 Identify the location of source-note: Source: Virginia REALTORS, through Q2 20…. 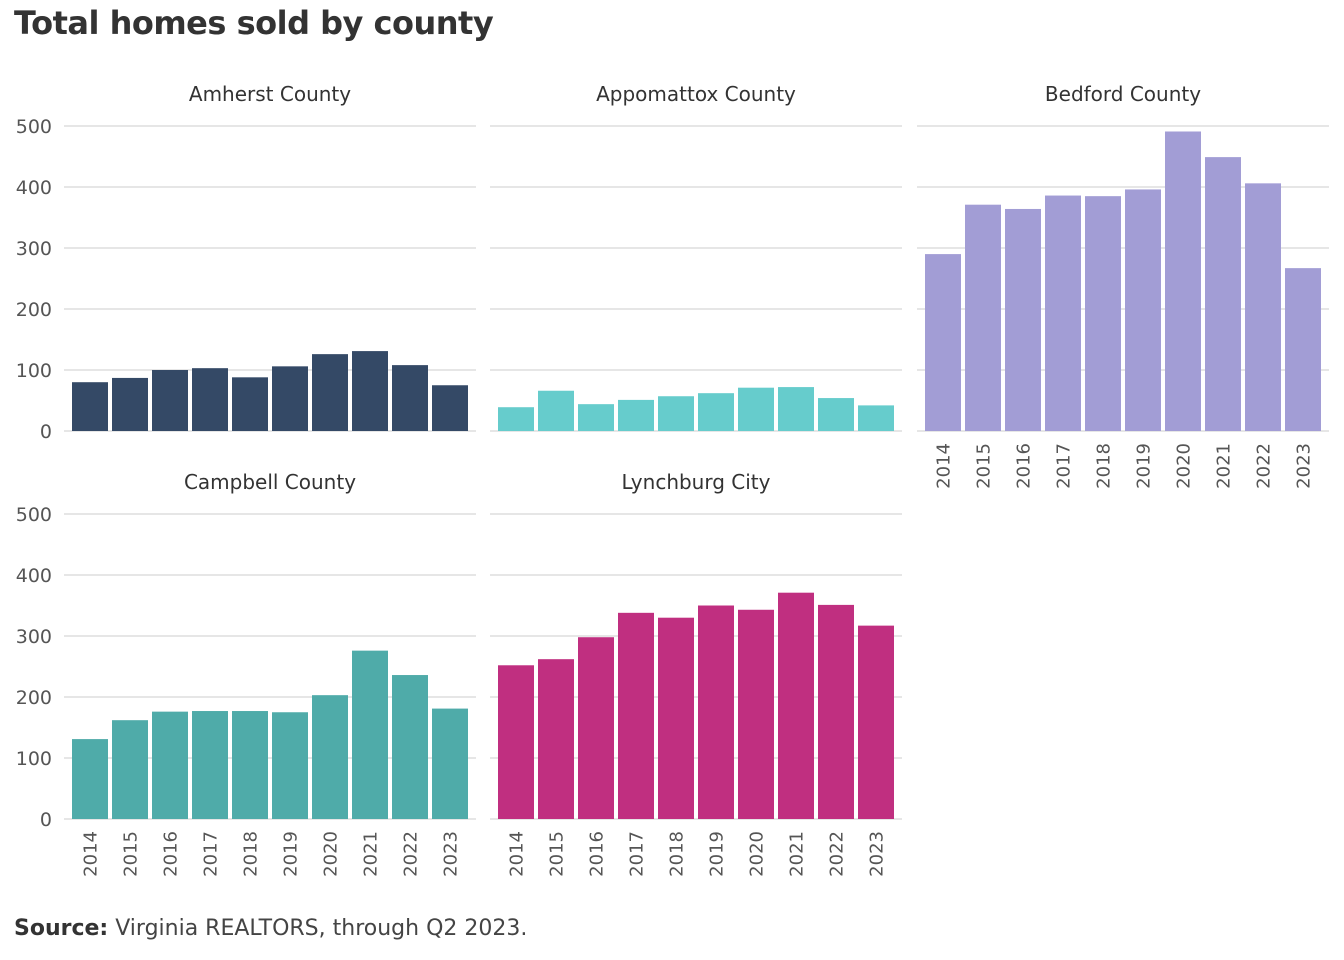
(270, 928).